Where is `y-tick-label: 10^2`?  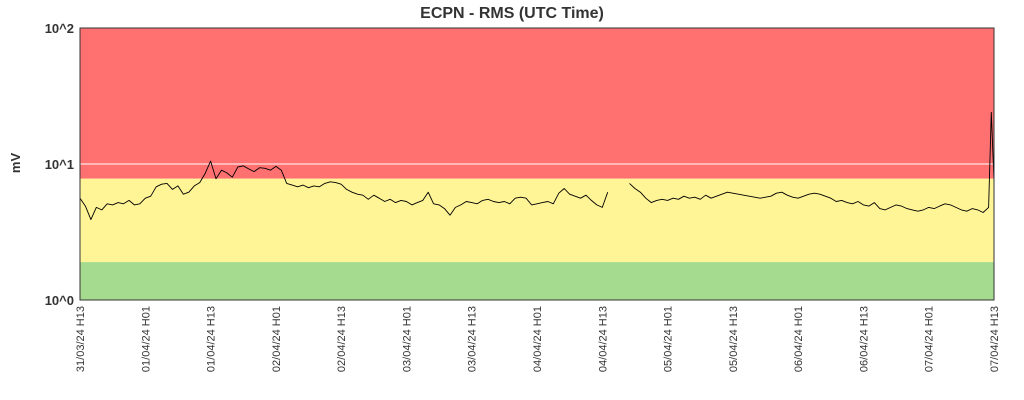 y-tick-label: 10^2 is located at coordinates (59, 28).